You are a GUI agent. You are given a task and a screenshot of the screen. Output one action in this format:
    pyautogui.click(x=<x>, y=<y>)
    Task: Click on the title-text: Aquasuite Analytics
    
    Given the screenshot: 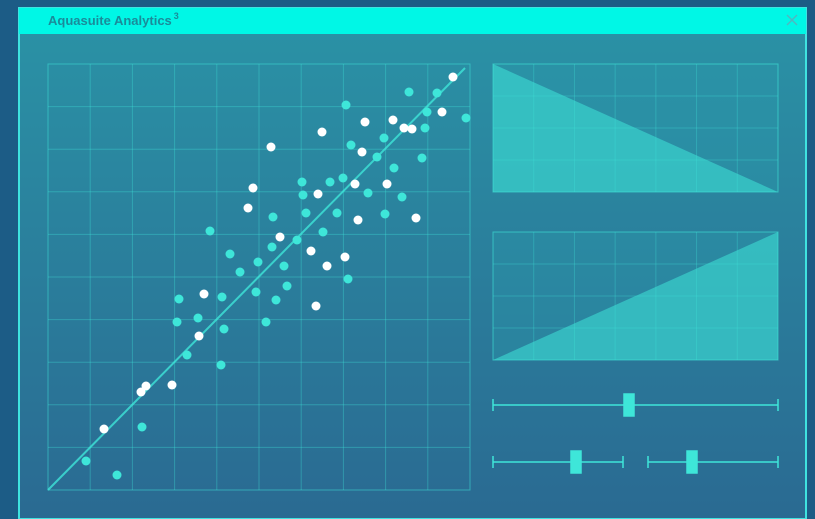 What is the action you would take?
    pyautogui.click(x=110, y=20)
    